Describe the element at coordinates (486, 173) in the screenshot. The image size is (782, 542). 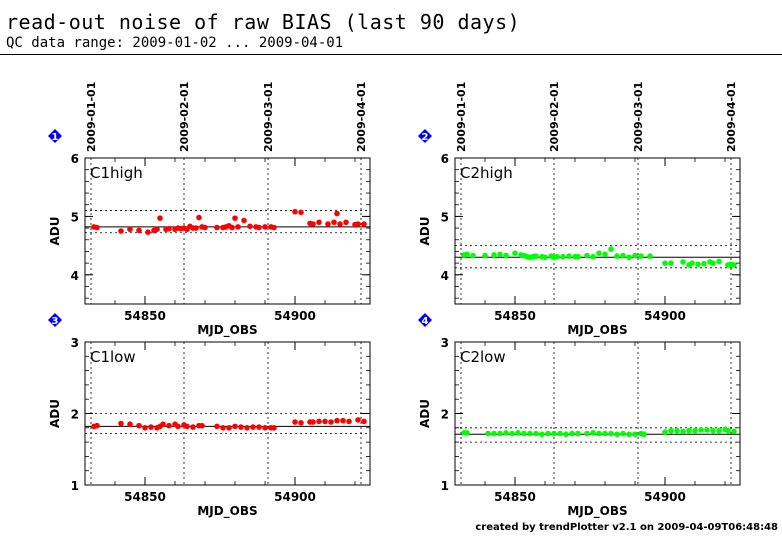
I see `series-label: C2high` at that location.